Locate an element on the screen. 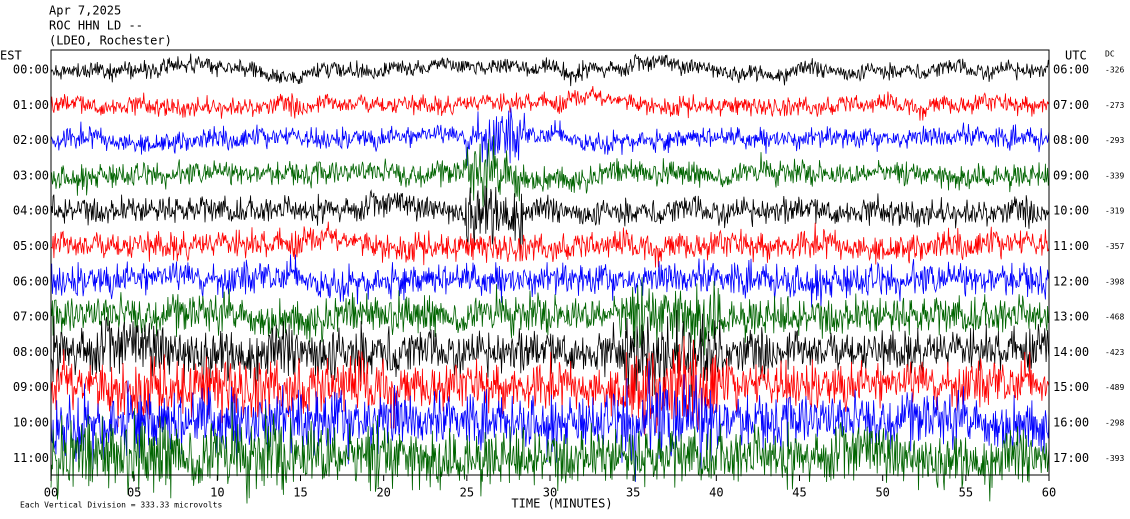 The image size is (1130, 519). dc-value: -293 is located at coordinates (1114, 140).